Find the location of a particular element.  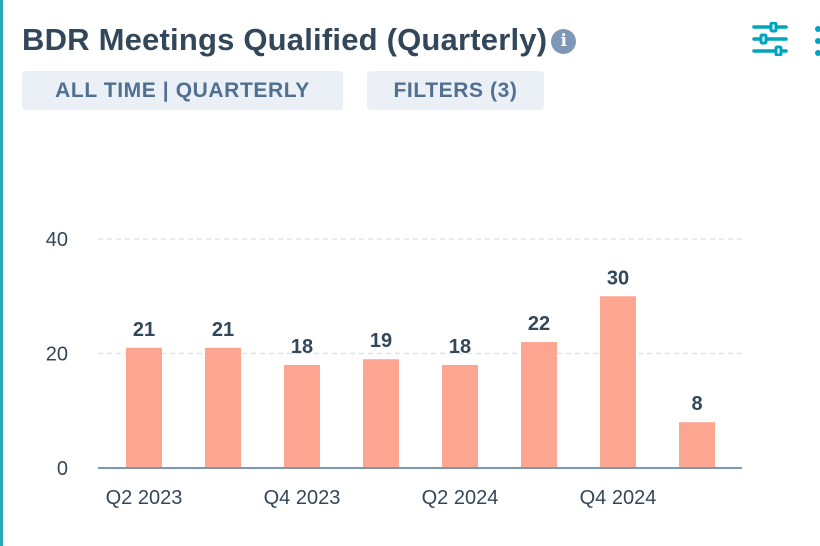

bar-value-label: 30 is located at coordinates (618, 278).